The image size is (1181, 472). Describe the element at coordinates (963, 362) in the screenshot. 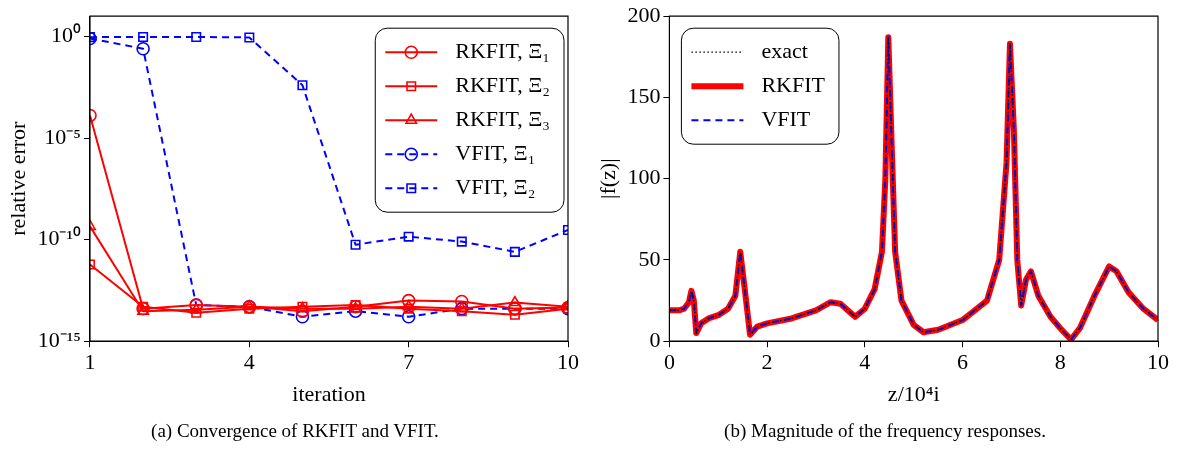

I see `x-tick-label: 6` at that location.